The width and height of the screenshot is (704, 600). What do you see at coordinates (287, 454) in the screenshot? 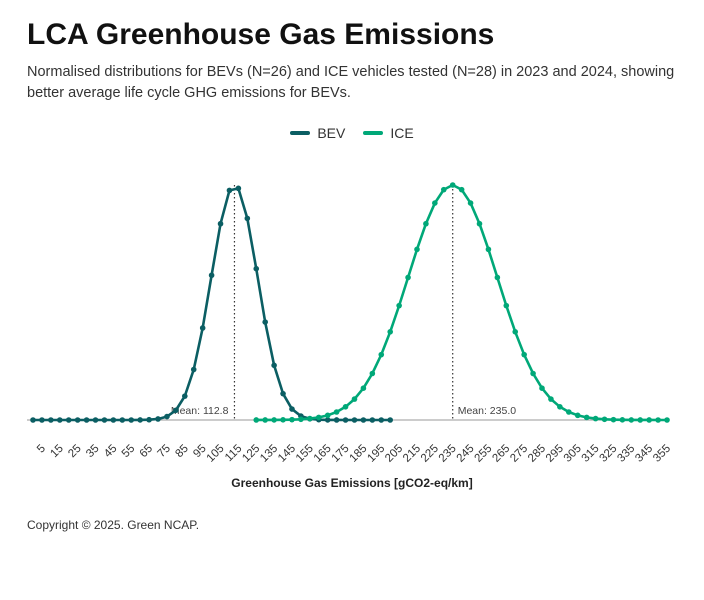
I see `x-tick-label: 145` at bounding box center [287, 454].